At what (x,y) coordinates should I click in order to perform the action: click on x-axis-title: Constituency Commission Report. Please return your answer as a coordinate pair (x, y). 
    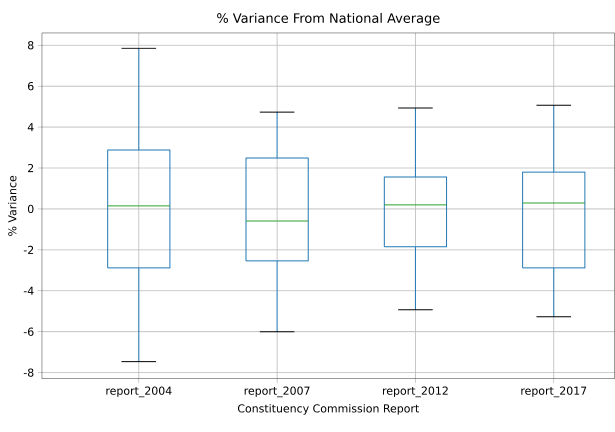
    Looking at the image, I should click on (328, 409).